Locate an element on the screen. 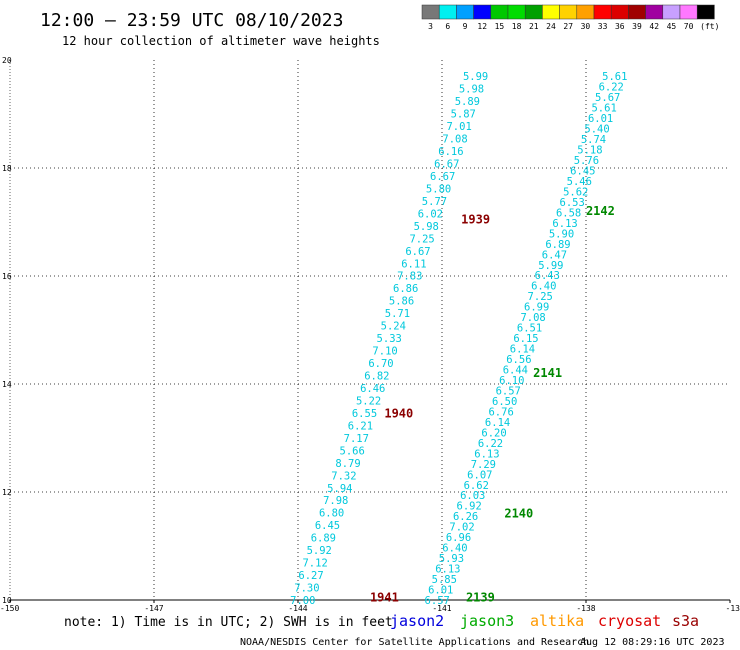 Image resolution: width=740 pixels, height=650 pixels. wave-height-value: 5.85 is located at coordinates (444, 580).